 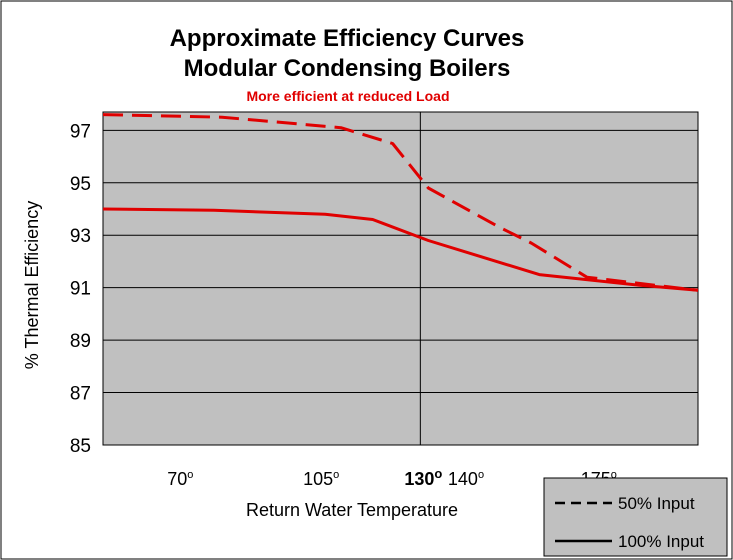 What do you see at coordinates (661, 541) in the screenshot?
I see `legend-label-100: 100% Input` at bounding box center [661, 541].